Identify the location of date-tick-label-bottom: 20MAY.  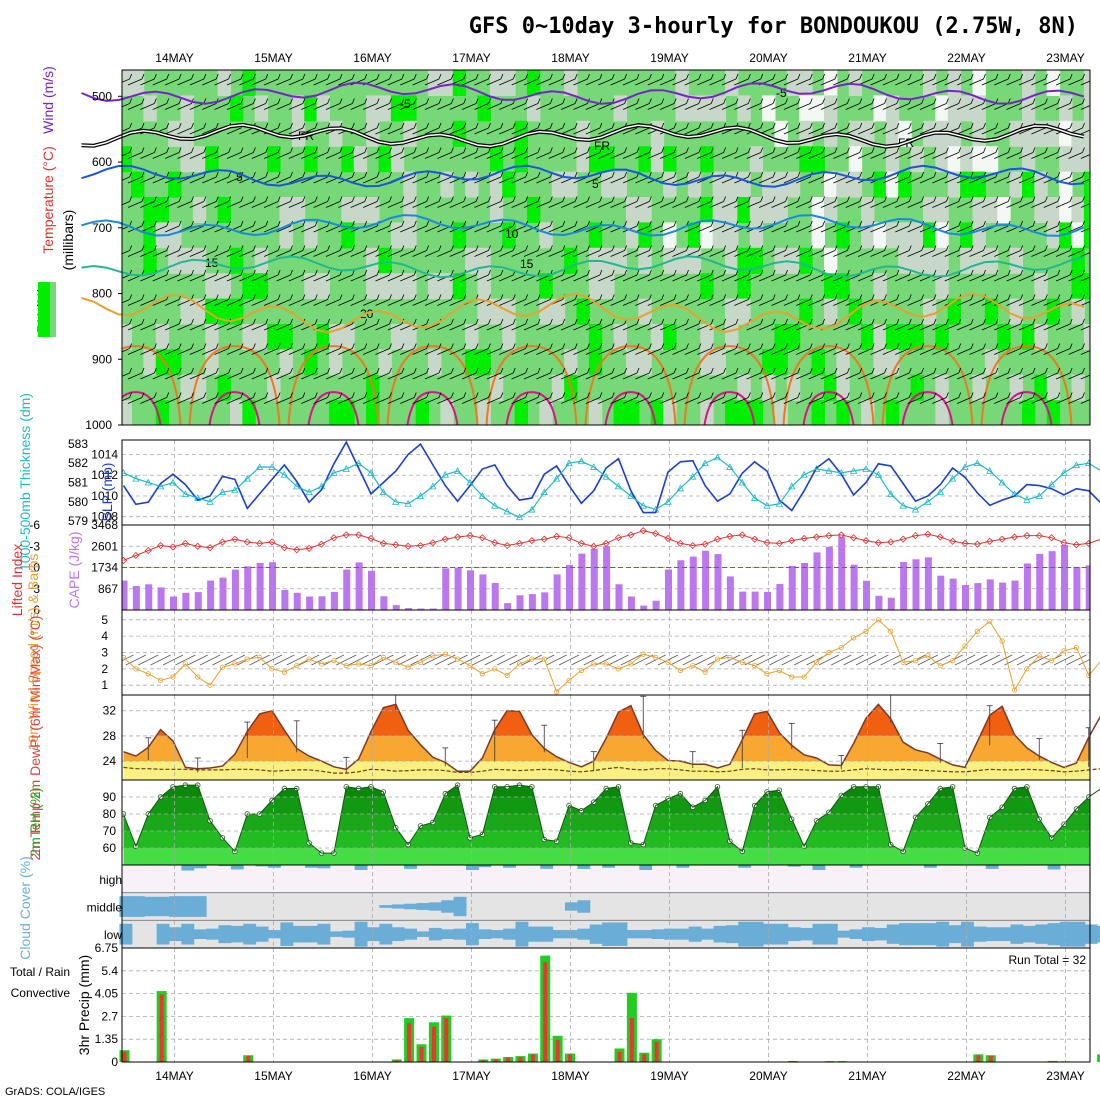
(768, 1076).